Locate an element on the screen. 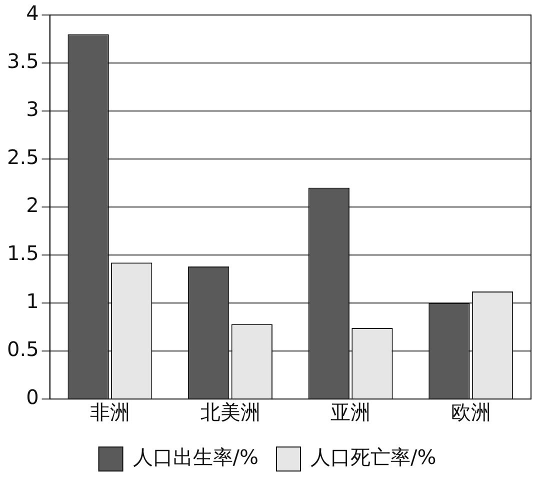 The image size is (537, 485). y-tick-label: 0 is located at coordinates (32, 397).